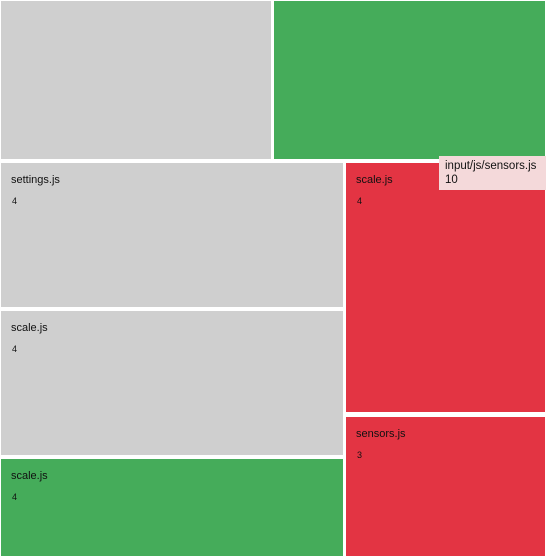 This screenshot has width=546, height=557. Describe the element at coordinates (172, 507) in the screenshot. I see `treemap-tile-scale: scale.js 4` at that location.